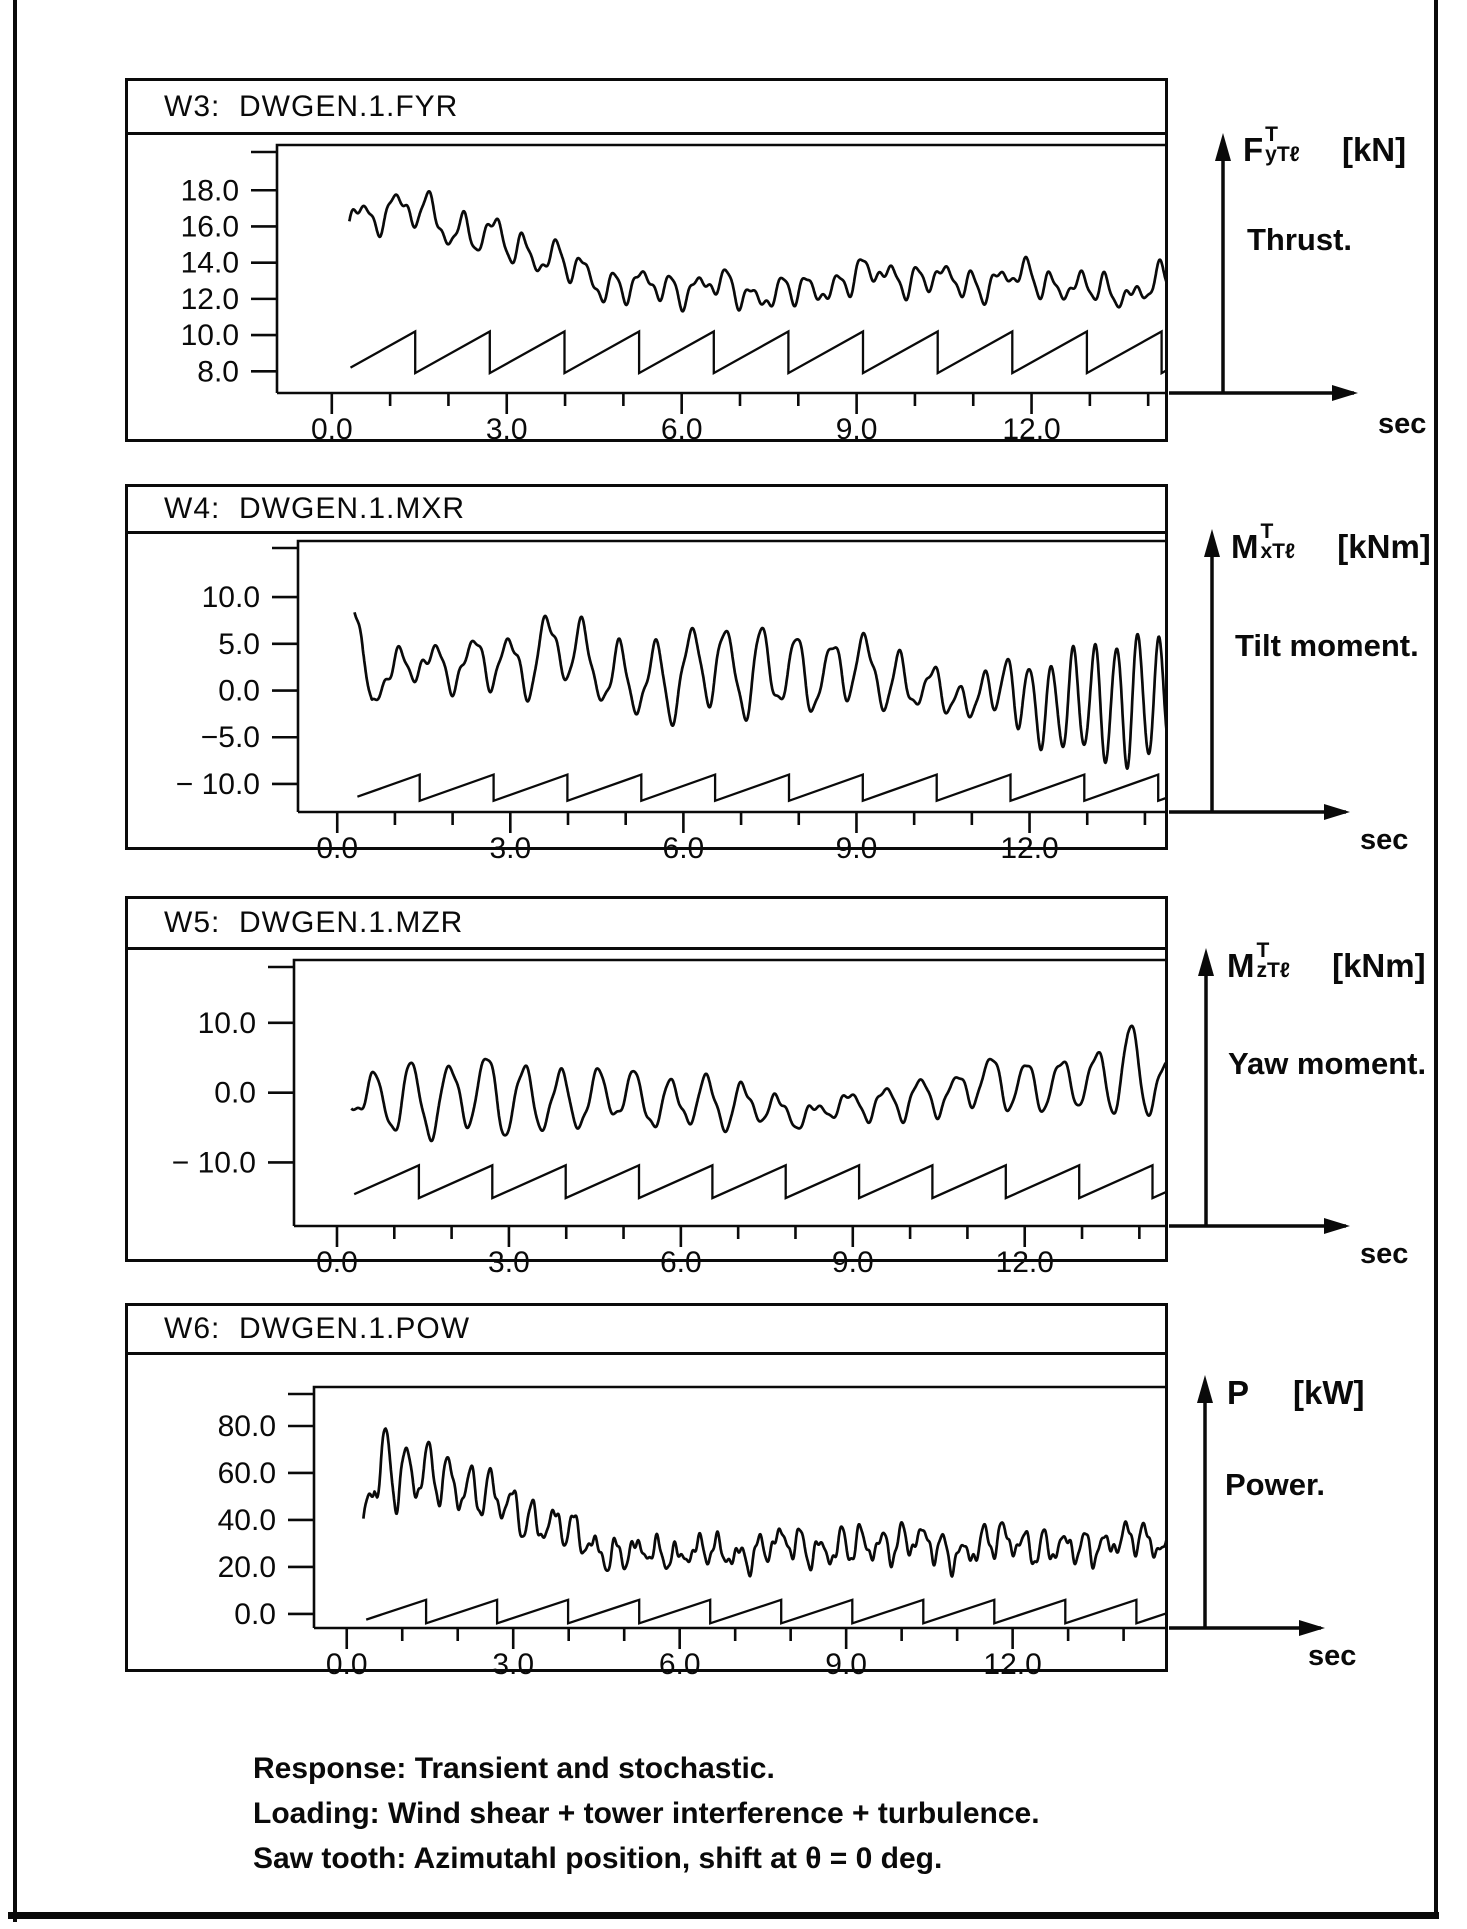 This screenshot has width=1467, height=1929. What do you see at coordinates (1331, 543) in the screenshot?
I see `y-axis-symbol-tilt-moment: M T xTℓ [kNm]` at bounding box center [1331, 543].